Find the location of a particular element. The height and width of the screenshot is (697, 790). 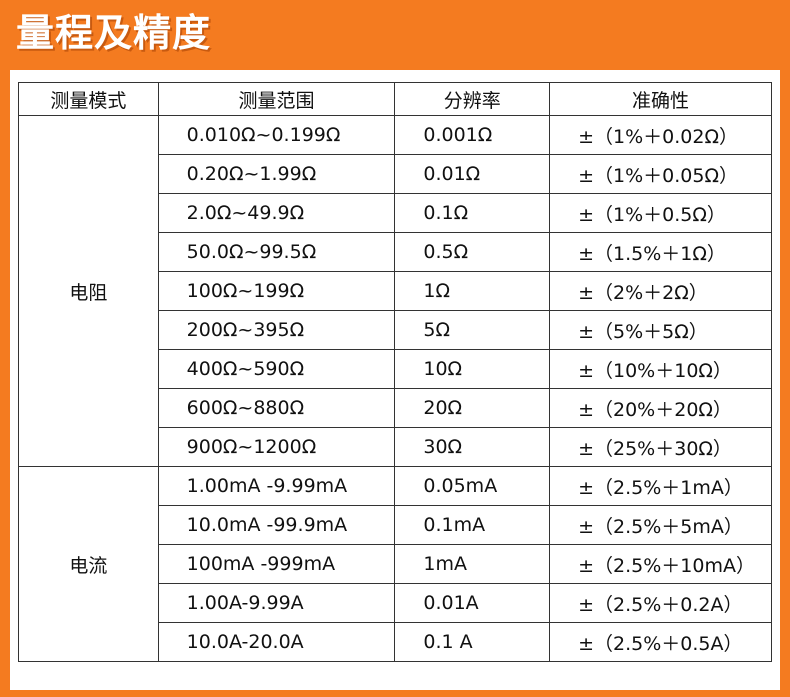

cell: 10Ω is located at coordinates (472, 369).